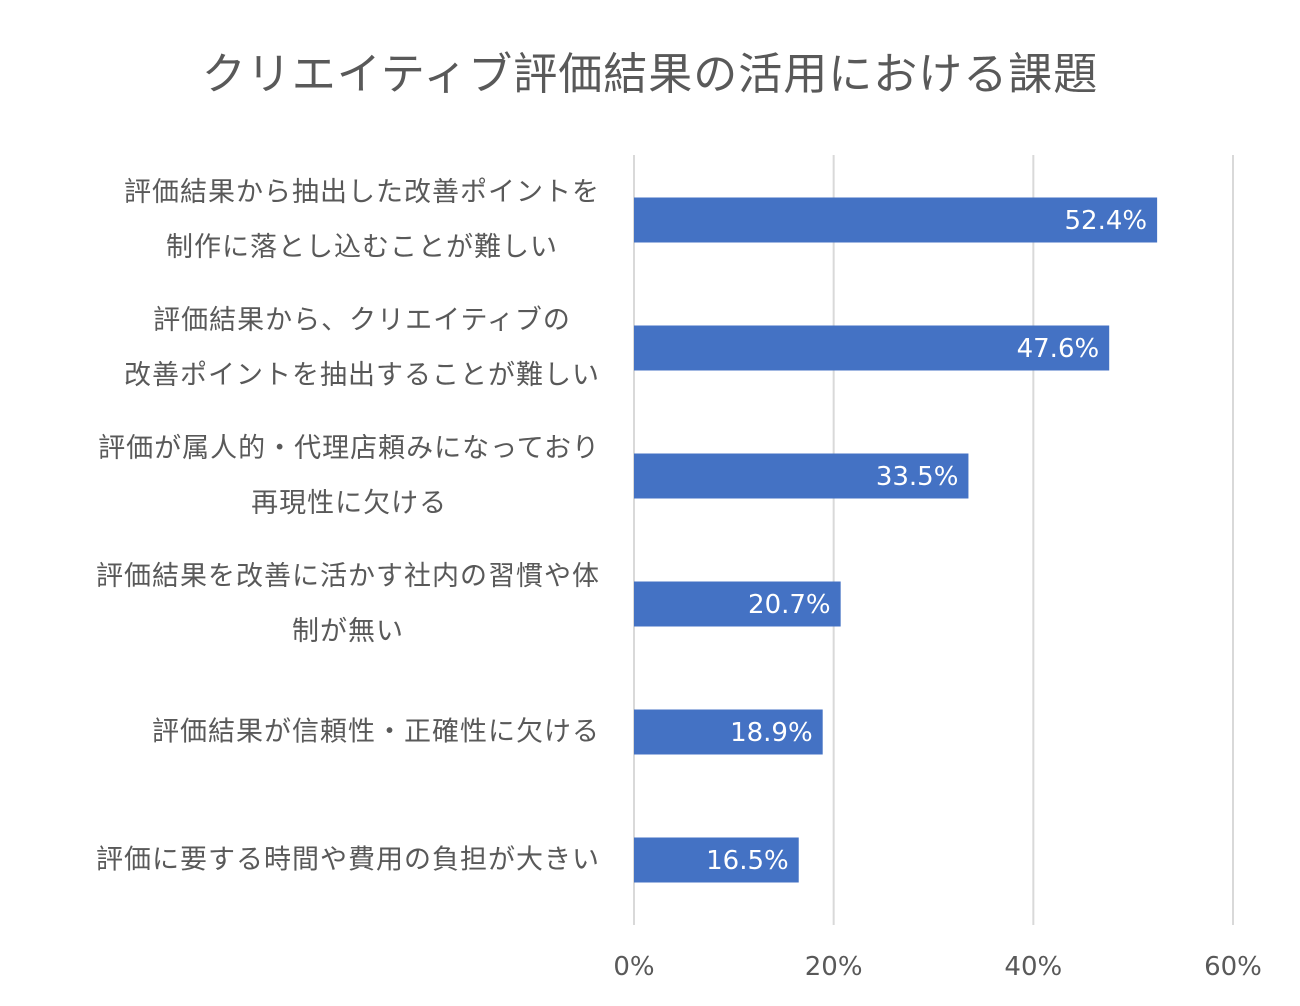 The image size is (1300, 1006). I want to click on category-label: 評価結果を改善に活かす社内の習慣や体 制が無い, so click(348, 604).